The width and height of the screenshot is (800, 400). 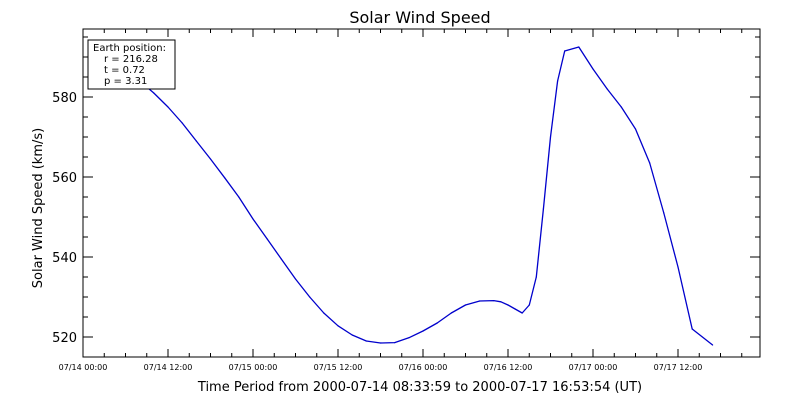 What do you see at coordinates (83, 367) in the screenshot?
I see `x-tick-label: 07/14 00:00` at bounding box center [83, 367].